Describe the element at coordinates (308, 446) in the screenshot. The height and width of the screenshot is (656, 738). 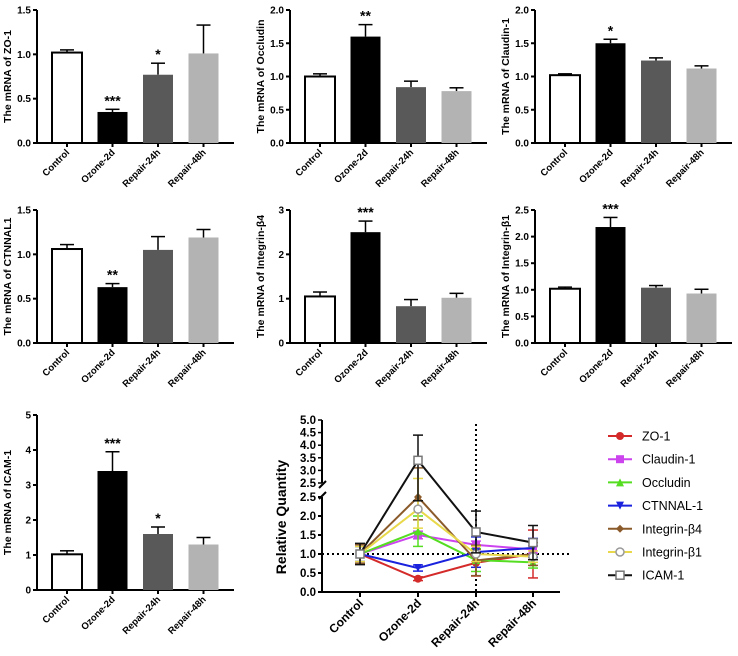
I see `y-tick-label: 4.0` at that location.